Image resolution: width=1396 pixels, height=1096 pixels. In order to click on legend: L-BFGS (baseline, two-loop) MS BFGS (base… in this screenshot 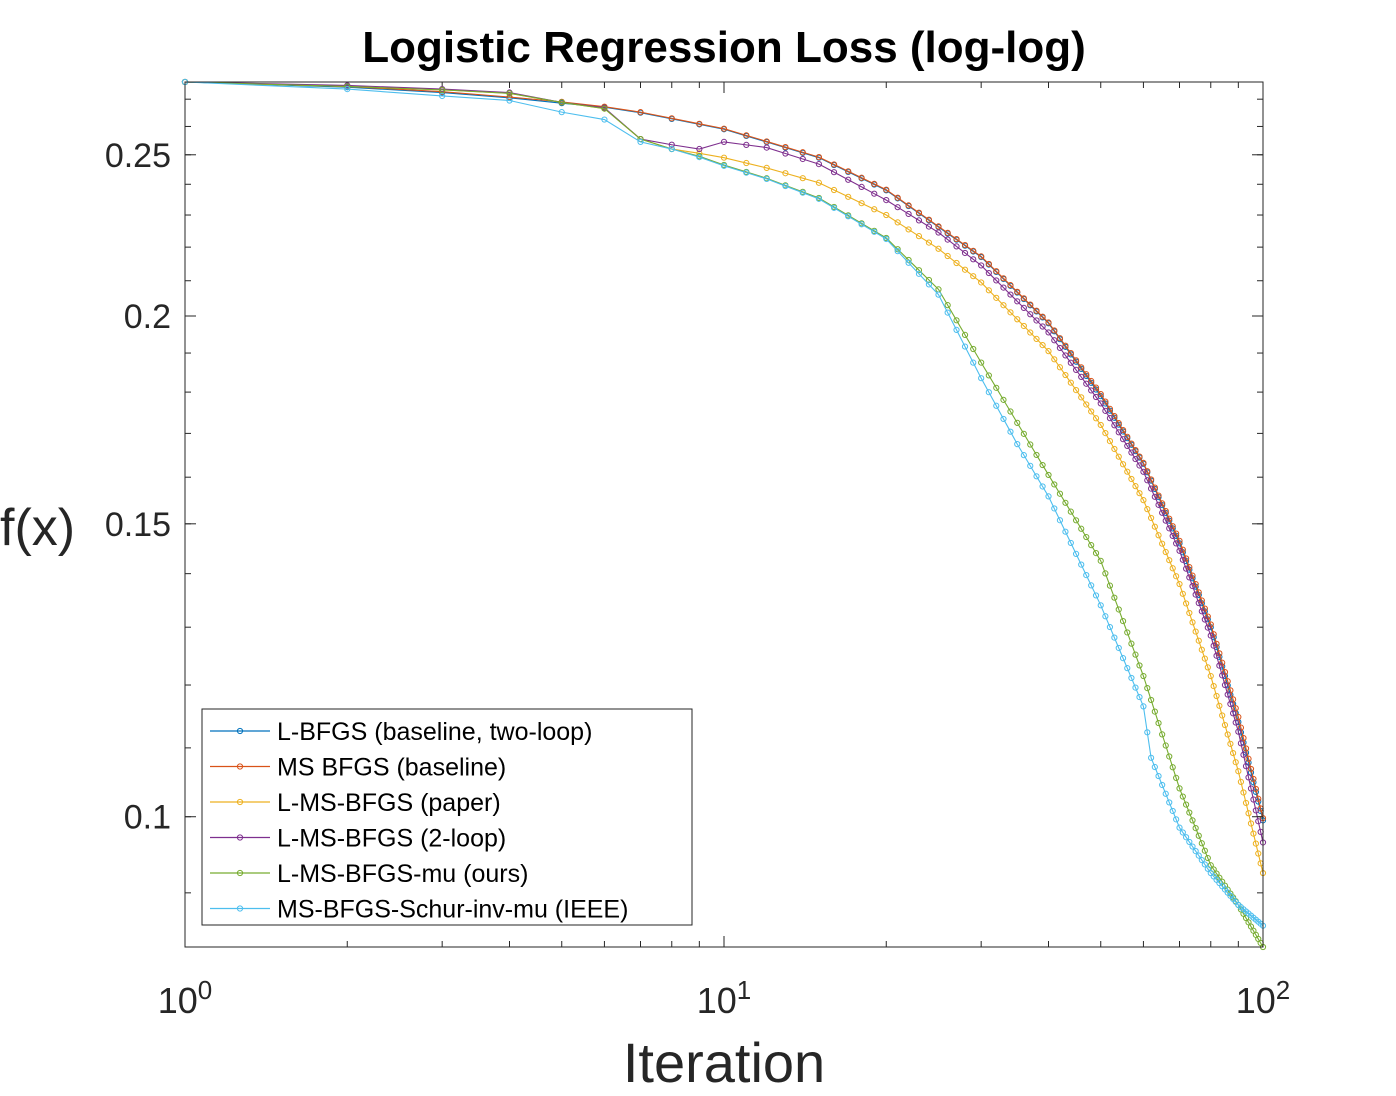, I will do `click(447, 817)`.